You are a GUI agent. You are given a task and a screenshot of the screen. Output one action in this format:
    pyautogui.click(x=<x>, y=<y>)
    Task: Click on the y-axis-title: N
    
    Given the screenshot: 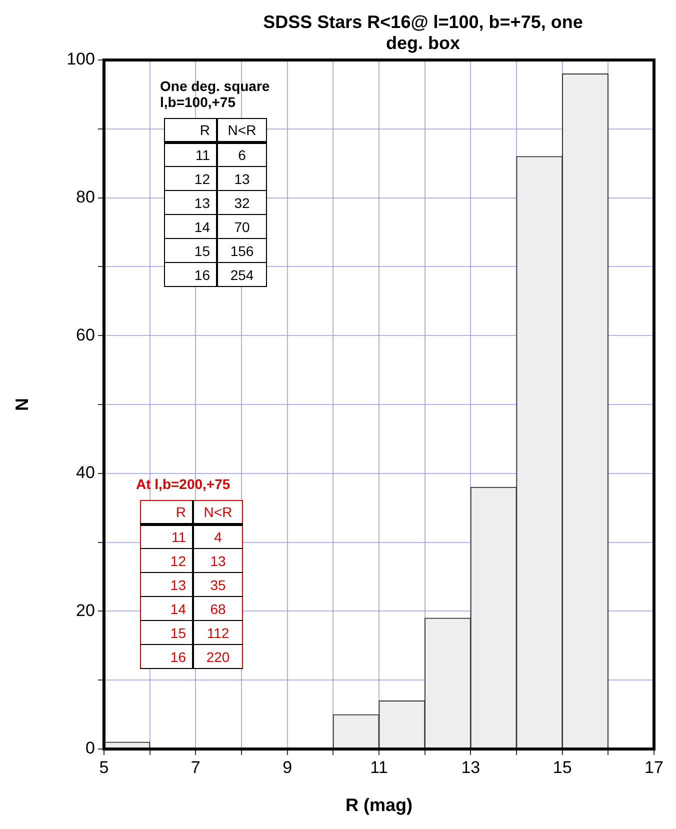 What is the action you would take?
    pyautogui.click(x=22, y=404)
    